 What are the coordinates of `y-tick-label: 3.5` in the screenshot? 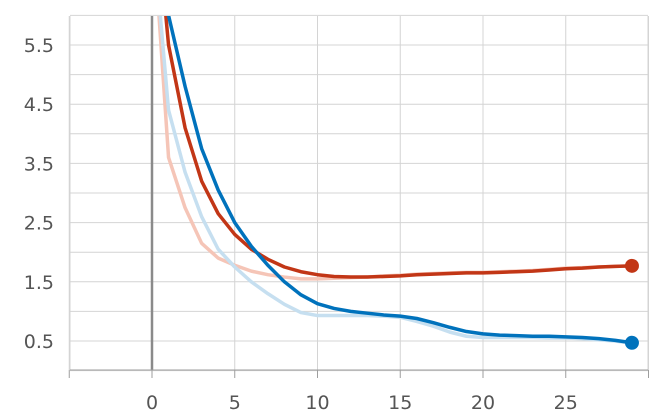 It's located at (39, 164).